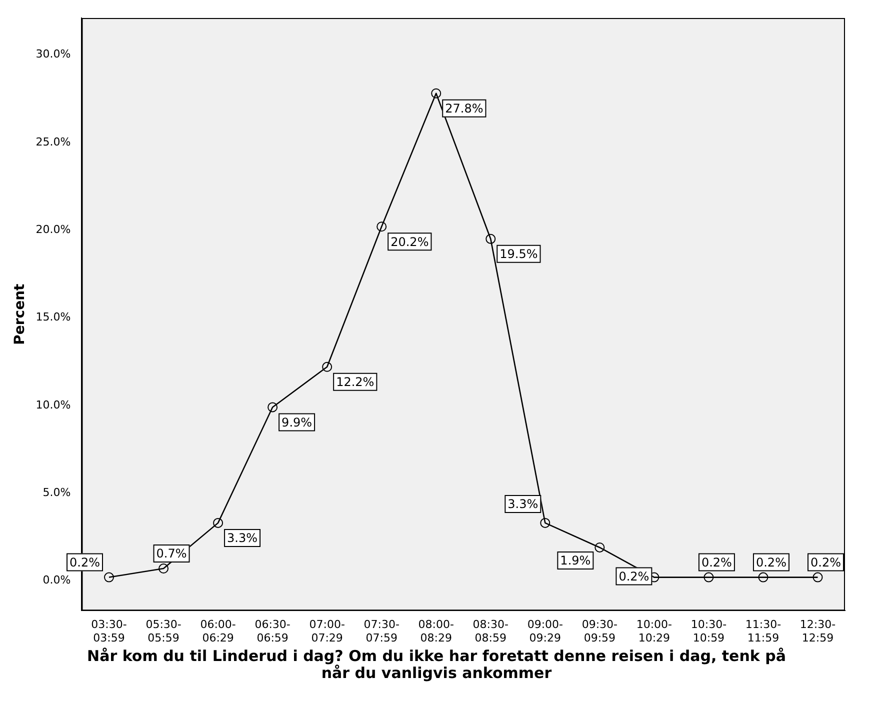 Image resolution: width=873 pixels, height=702 pixels. Describe the element at coordinates (818, 631) in the screenshot. I see `x-tick-label: 12:30-12:59` at that location.